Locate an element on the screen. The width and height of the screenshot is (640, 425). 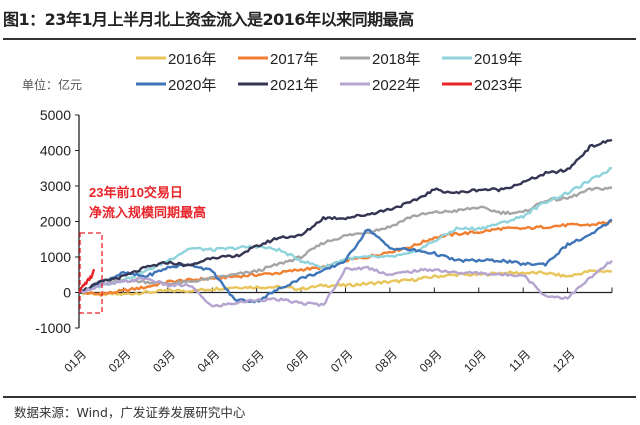
series-line-2016年 is located at coordinates (345, 283).